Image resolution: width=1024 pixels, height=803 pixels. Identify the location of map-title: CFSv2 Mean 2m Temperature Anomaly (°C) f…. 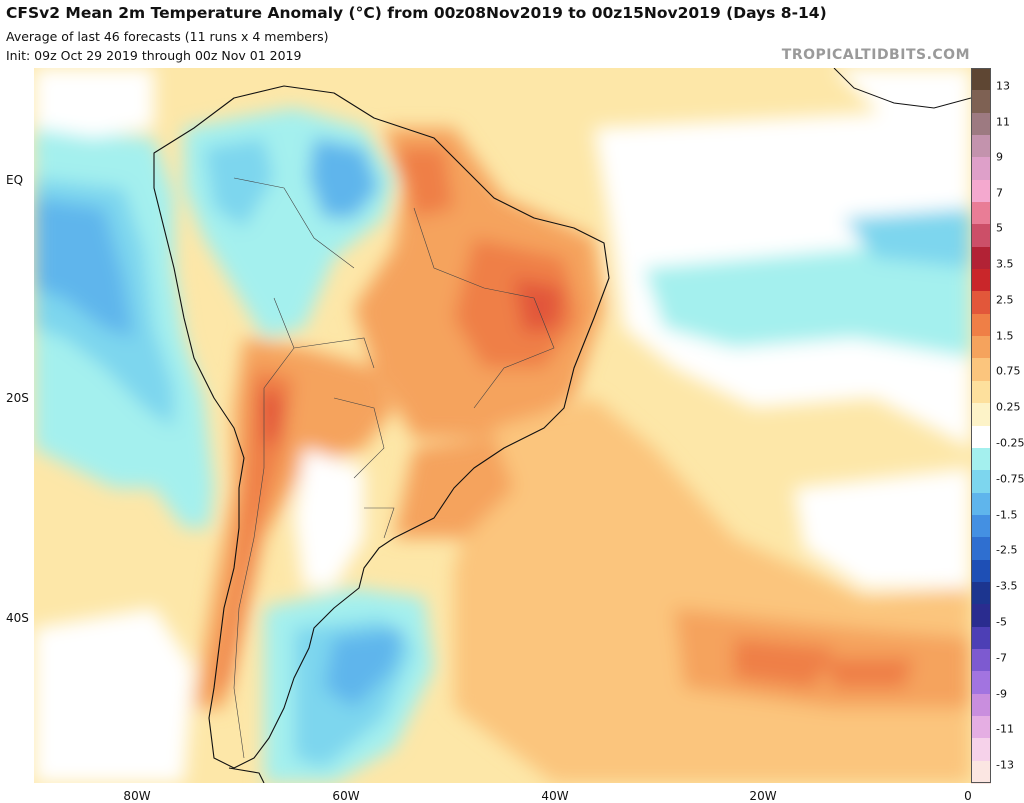
(416, 13).